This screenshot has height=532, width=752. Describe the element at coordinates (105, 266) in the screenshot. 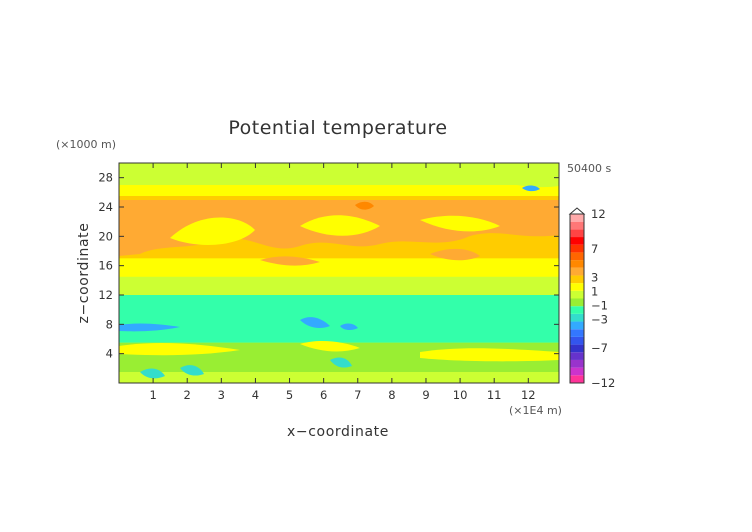

I see `y-tick-label: 16` at that location.